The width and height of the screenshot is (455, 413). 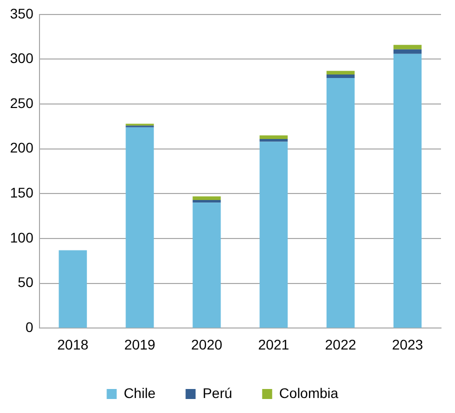 I want to click on y-tick-label: 200, so click(x=22, y=148).